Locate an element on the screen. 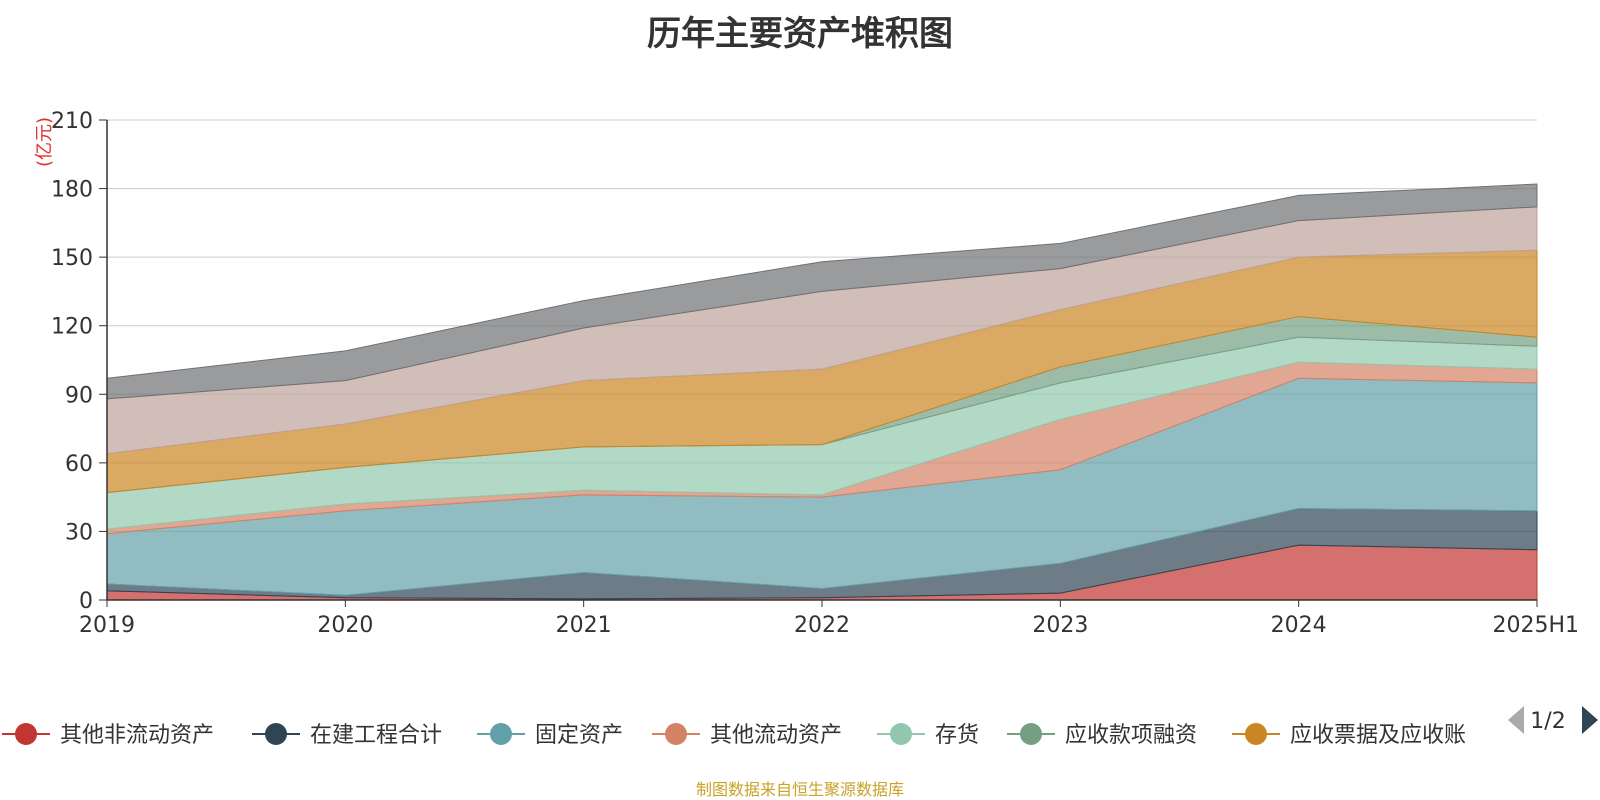 Image resolution: width=1600 pixels, height=800 pixels. legend-item: 其他流动资产 is located at coordinates (747, 735).